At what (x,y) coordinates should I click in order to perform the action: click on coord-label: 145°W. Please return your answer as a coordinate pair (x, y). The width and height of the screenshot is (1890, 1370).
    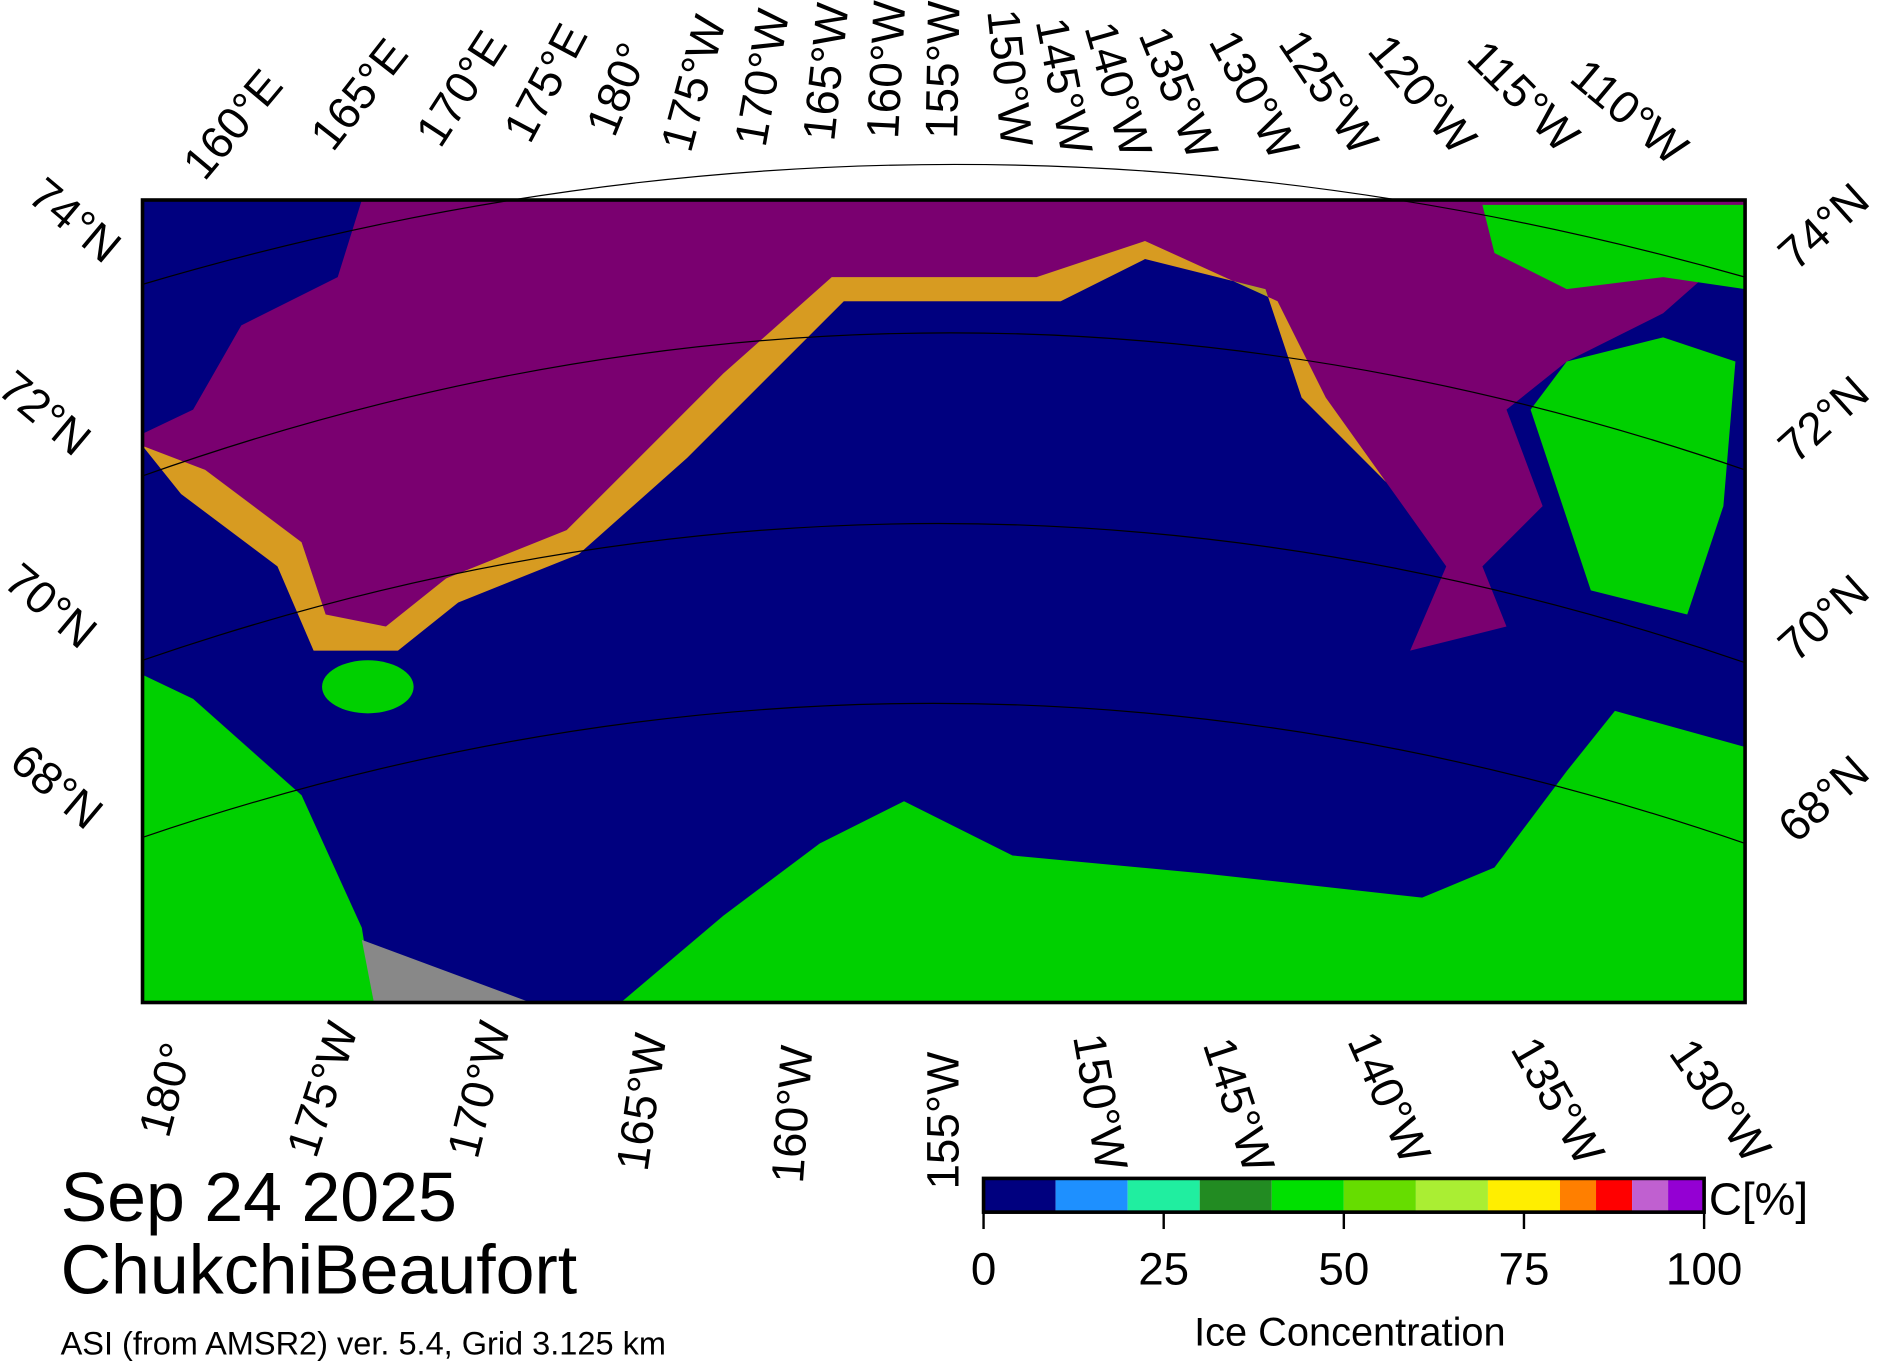
    Looking at the image, I should click on (1238, 1106).